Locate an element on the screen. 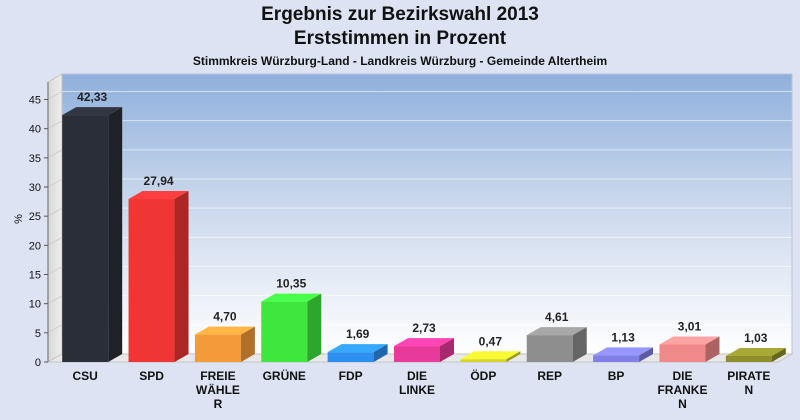  y-tick-label: 15 is located at coordinates (35, 276).